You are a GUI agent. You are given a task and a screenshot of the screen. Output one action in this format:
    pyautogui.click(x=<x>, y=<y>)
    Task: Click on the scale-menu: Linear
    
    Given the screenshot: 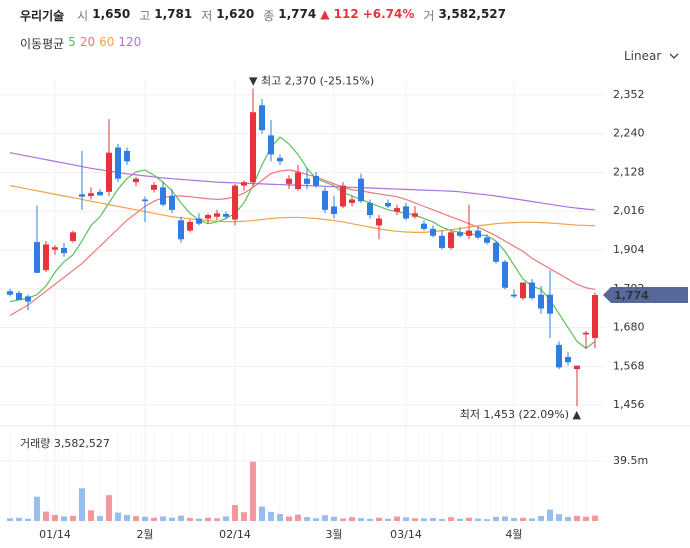 What is the action you would take?
    pyautogui.click(x=651, y=56)
    